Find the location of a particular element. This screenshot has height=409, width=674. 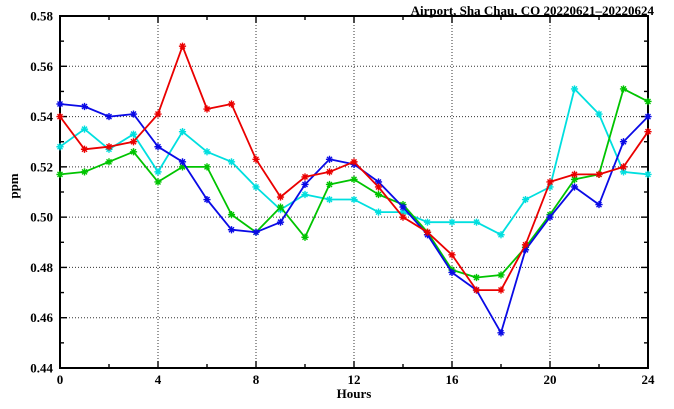

y-tick-label: 0.56 is located at coordinates (41, 66).